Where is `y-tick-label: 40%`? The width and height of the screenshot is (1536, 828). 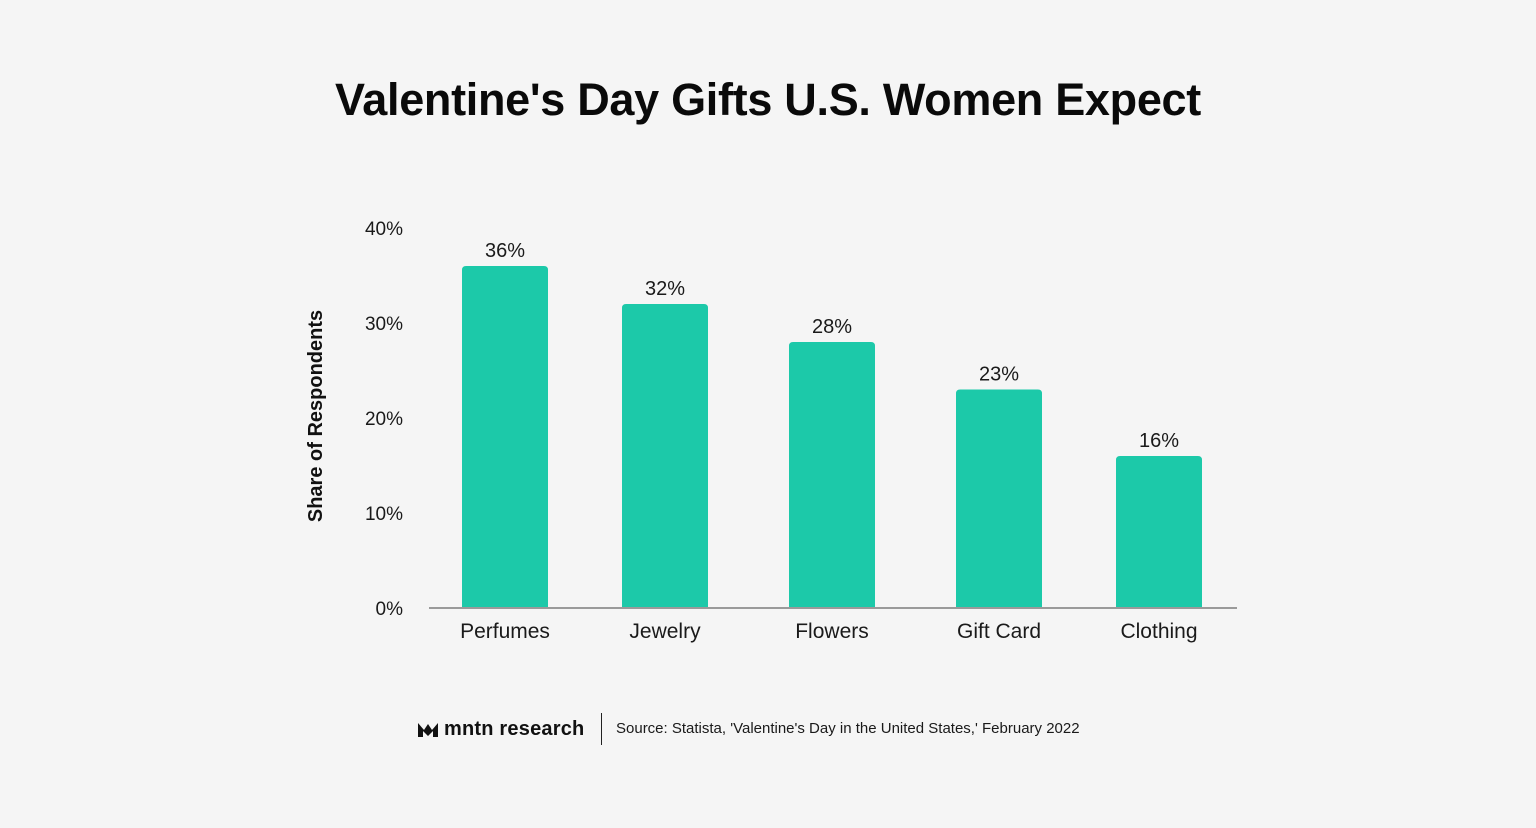
y-tick-label: 40% is located at coordinates (384, 229).